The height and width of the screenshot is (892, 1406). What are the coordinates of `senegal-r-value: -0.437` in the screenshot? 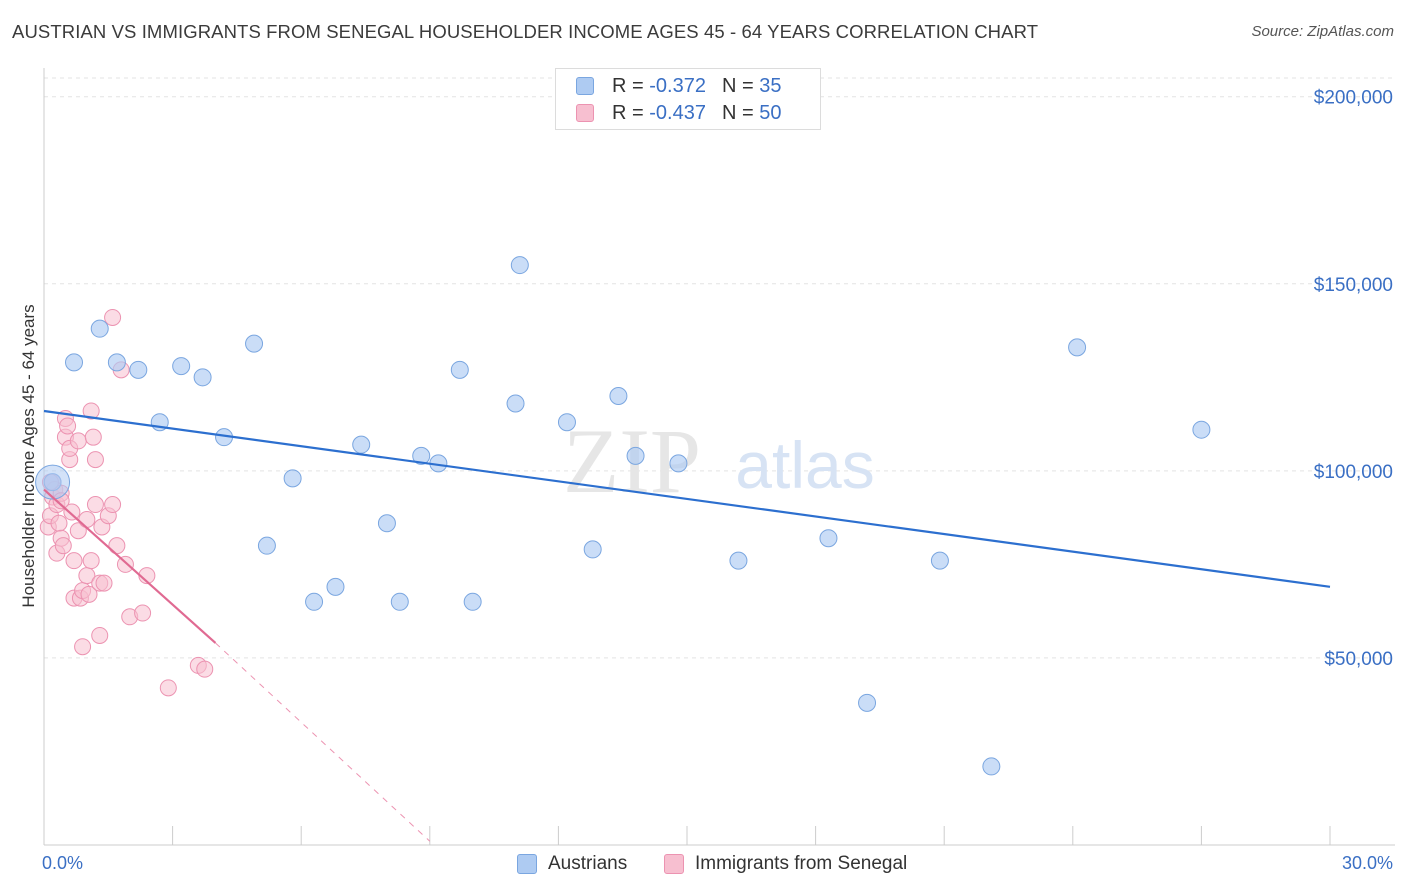 It's located at (677, 112).